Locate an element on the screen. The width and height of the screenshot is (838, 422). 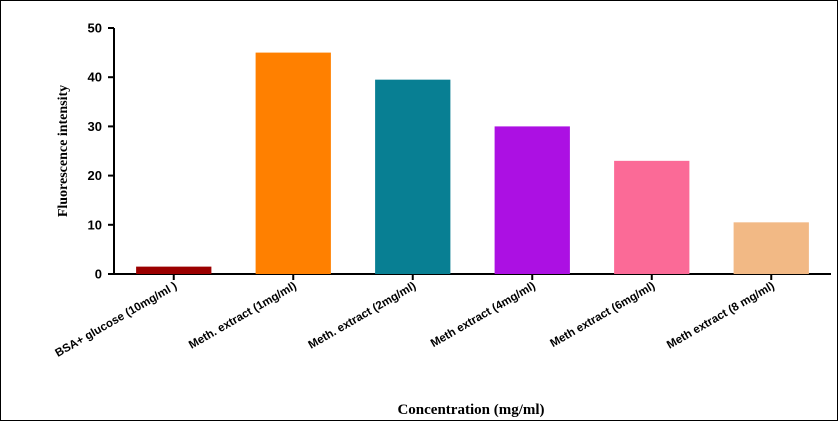
x-category-label: BSA+ glucose (10mg/ml ) is located at coordinates (116, 320).